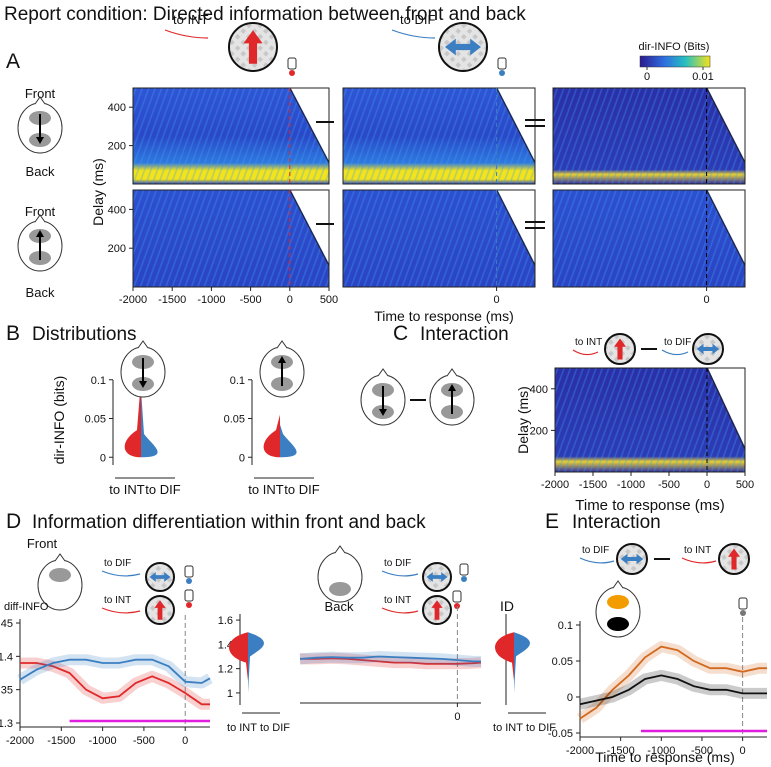  I want to click on label: dir-INFO (Bits), so click(674, 47).